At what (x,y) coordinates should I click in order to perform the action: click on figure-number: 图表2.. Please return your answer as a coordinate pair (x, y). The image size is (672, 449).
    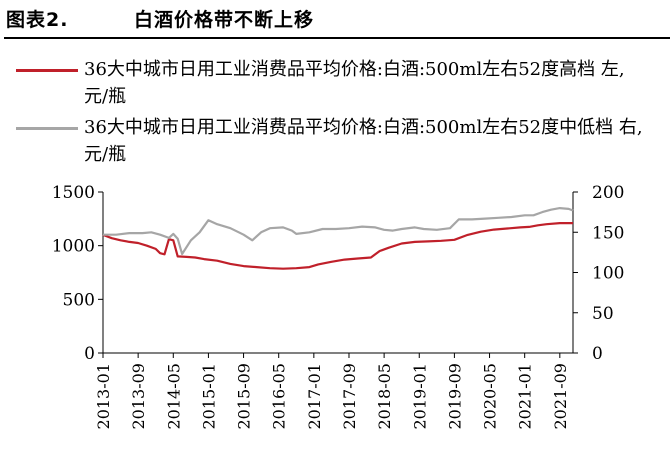
    Looking at the image, I should click on (37, 20).